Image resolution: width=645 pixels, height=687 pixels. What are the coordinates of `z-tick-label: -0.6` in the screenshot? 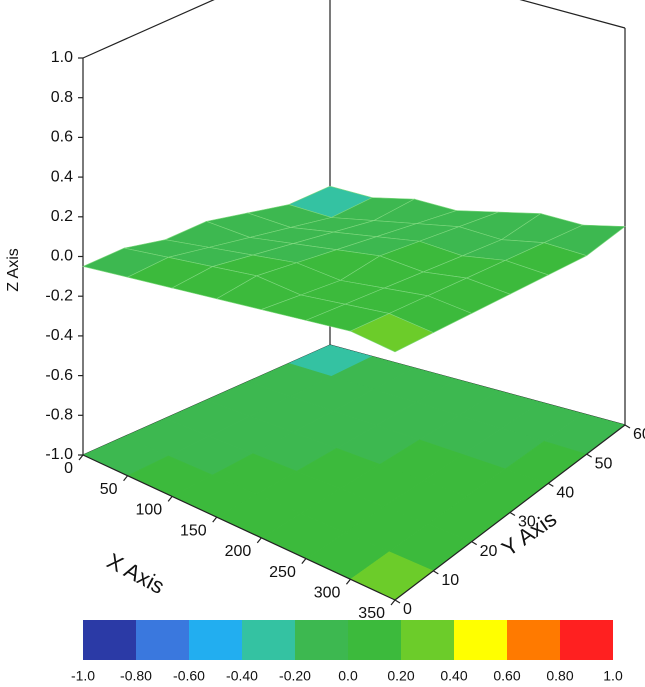 It's located at (59, 375).